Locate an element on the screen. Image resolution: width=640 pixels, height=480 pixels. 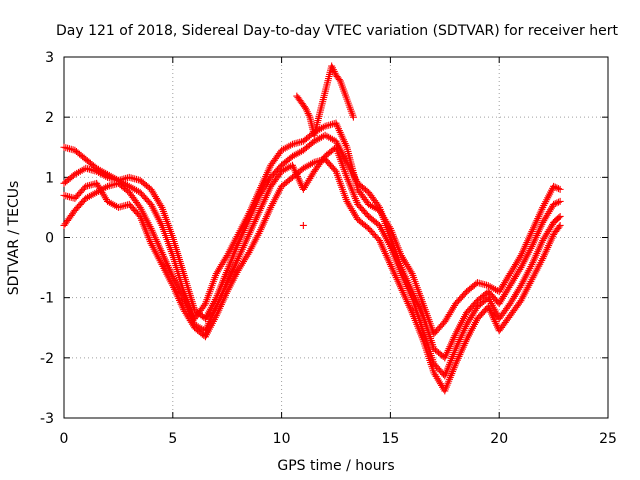
y-tick-label: -1 is located at coordinates (47, 299).